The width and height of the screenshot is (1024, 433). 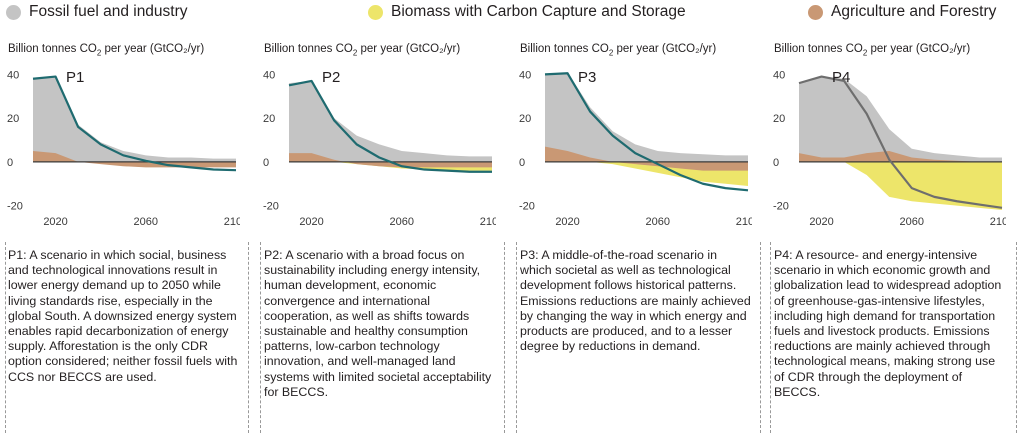 I want to click on legend-label-afolu: Agriculture and Forestry, so click(x=914, y=11).